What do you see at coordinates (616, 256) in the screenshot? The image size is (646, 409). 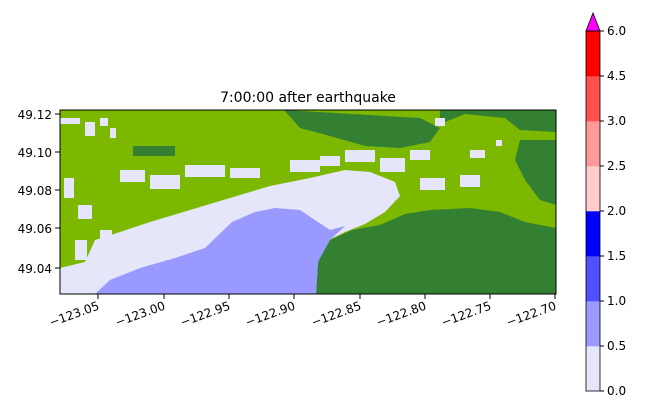 I see `colorbar-tick-label: 1.5` at bounding box center [616, 256].